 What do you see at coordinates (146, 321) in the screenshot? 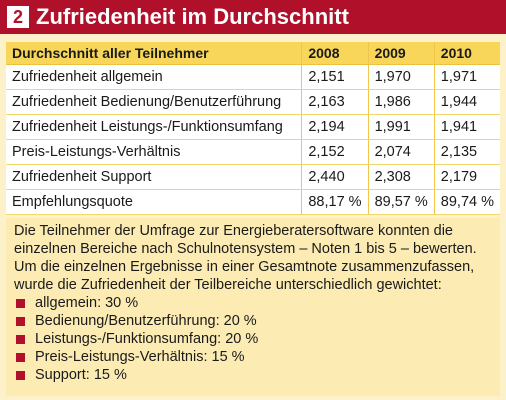
I see `weight-label: Bedienung/Benutzerführung: 20 %` at bounding box center [146, 321].